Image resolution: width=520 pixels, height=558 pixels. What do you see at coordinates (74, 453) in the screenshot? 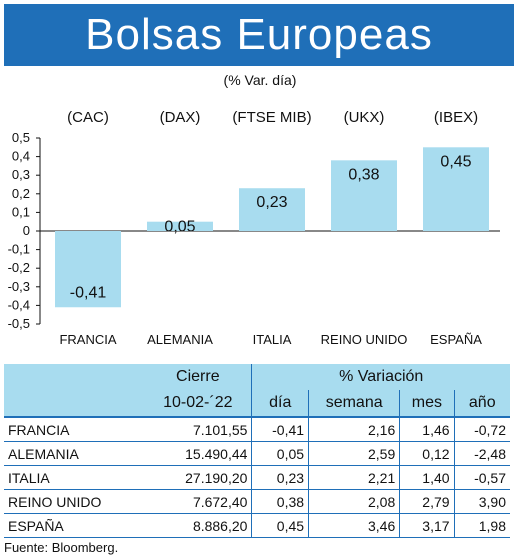
I see `row-name: ALEMANIA` at bounding box center [74, 453].